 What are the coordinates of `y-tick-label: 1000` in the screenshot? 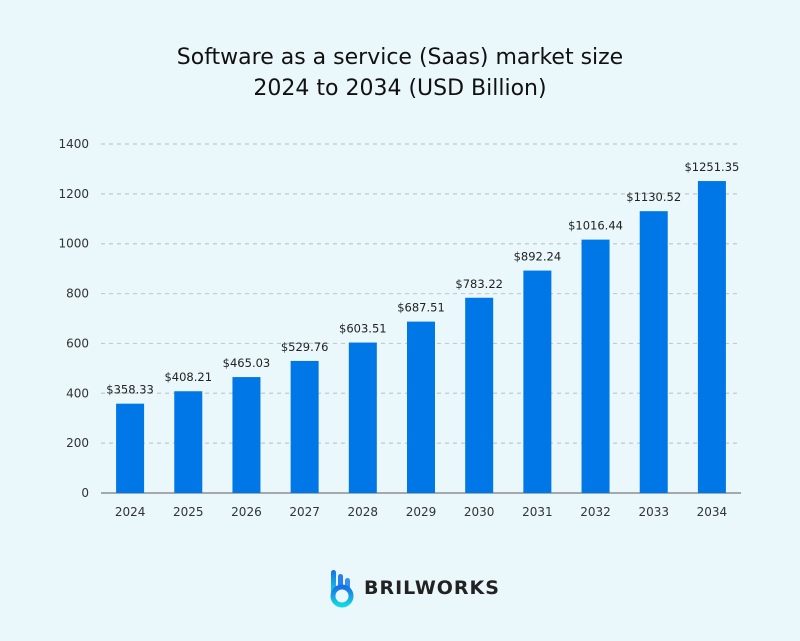 It's located at (73, 244).